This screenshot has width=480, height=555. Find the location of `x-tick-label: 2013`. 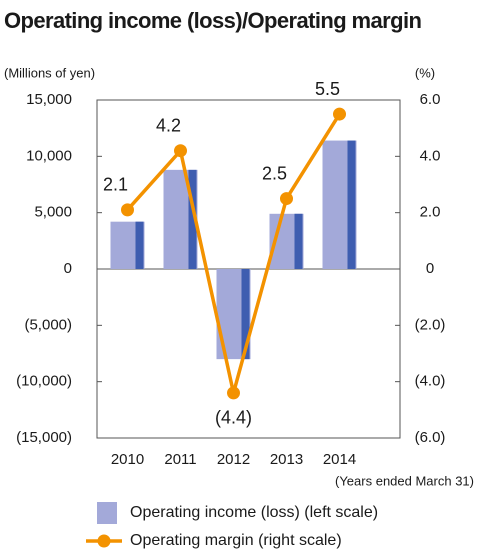

x-tick-label: 2013 is located at coordinates (286, 459).